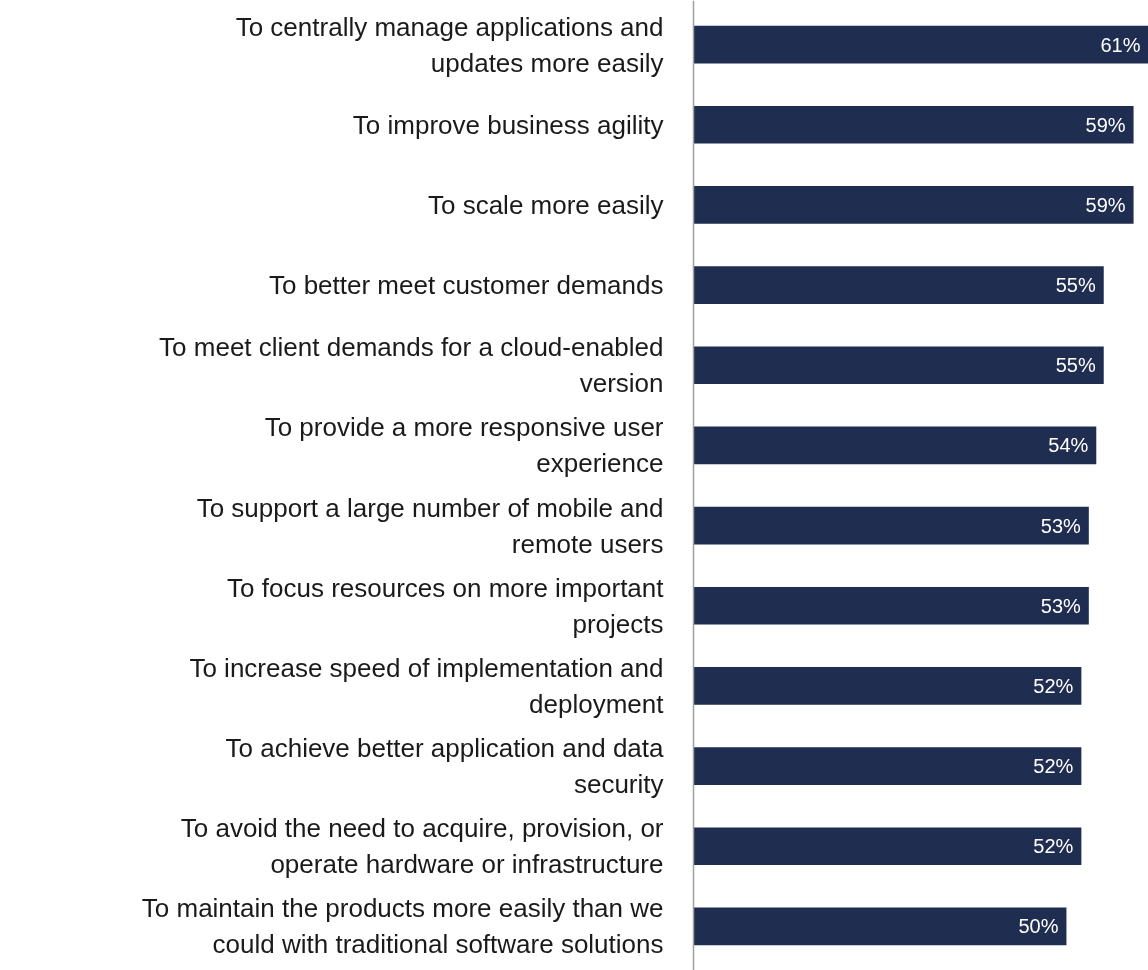 The height and width of the screenshot is (970, 1148). Describe the element at coordinates (427, 685) in the screenshot. I see `y-tick-label: To increase speed of implementation and deployment` at that location.